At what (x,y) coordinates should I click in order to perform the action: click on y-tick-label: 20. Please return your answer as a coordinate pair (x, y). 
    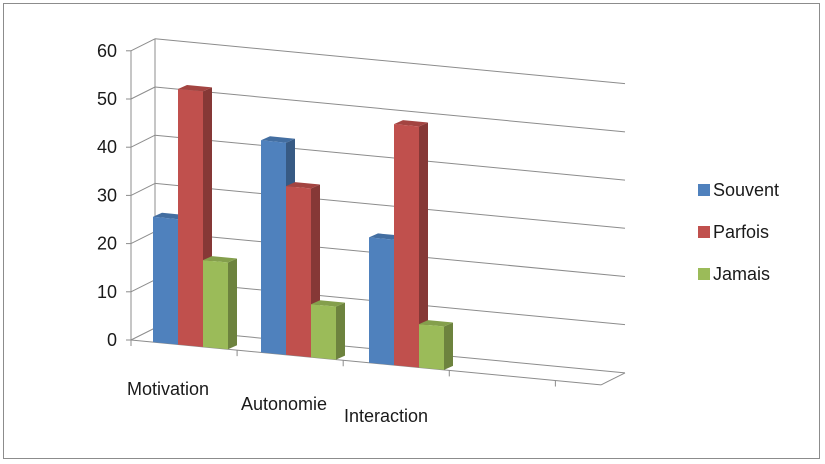
    Looking at the image, I should click on (107, 244).